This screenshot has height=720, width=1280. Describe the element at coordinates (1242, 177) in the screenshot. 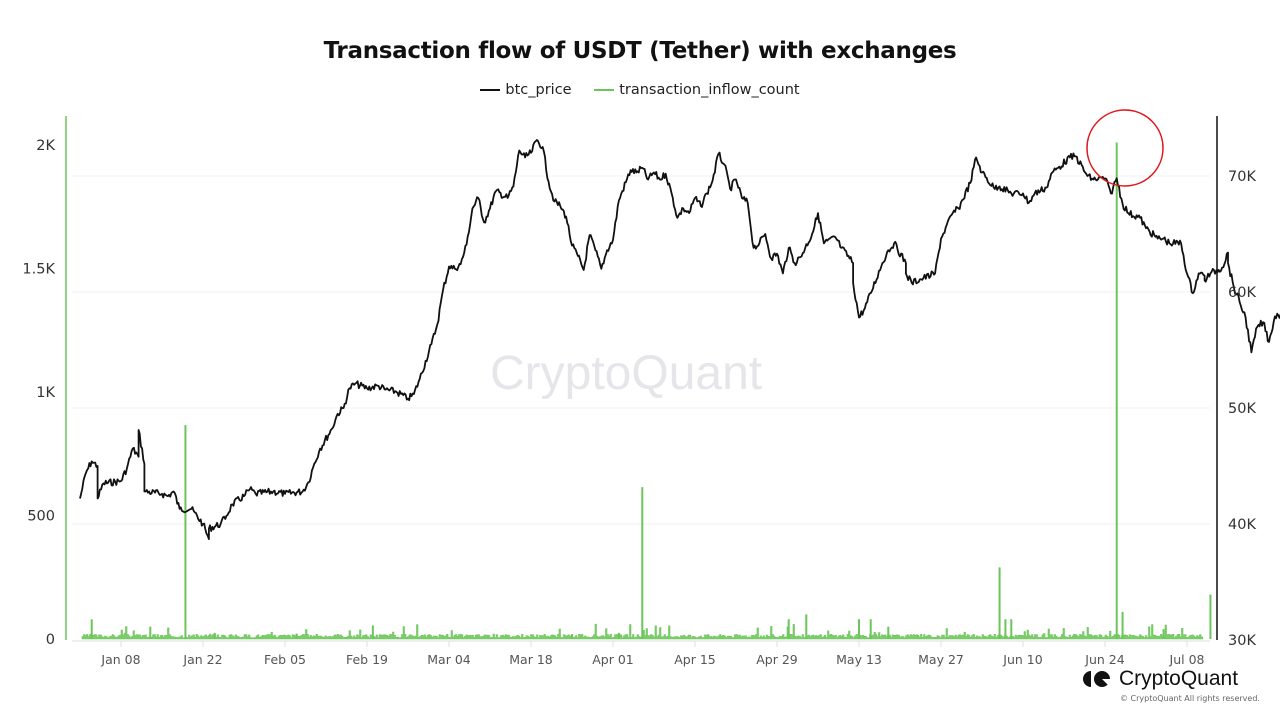

I see `right-axis-tick: 70K` at that location.